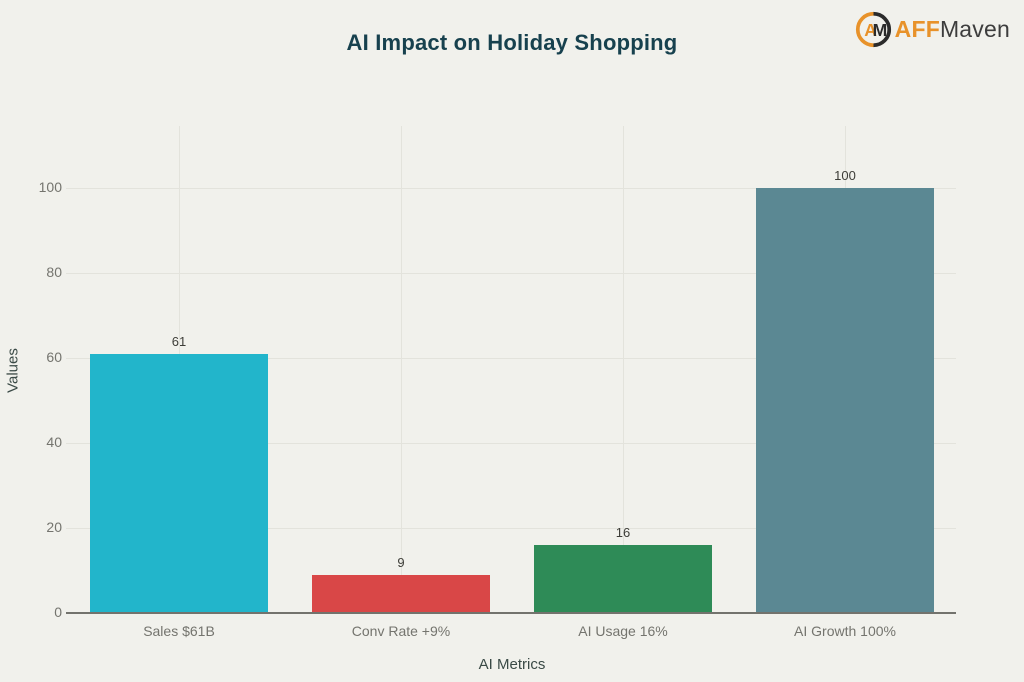  Describe the element at coordinates (512, 42) in the screenshot. I see `chart-title: AI Impact on Holiday Shopping` at that location.